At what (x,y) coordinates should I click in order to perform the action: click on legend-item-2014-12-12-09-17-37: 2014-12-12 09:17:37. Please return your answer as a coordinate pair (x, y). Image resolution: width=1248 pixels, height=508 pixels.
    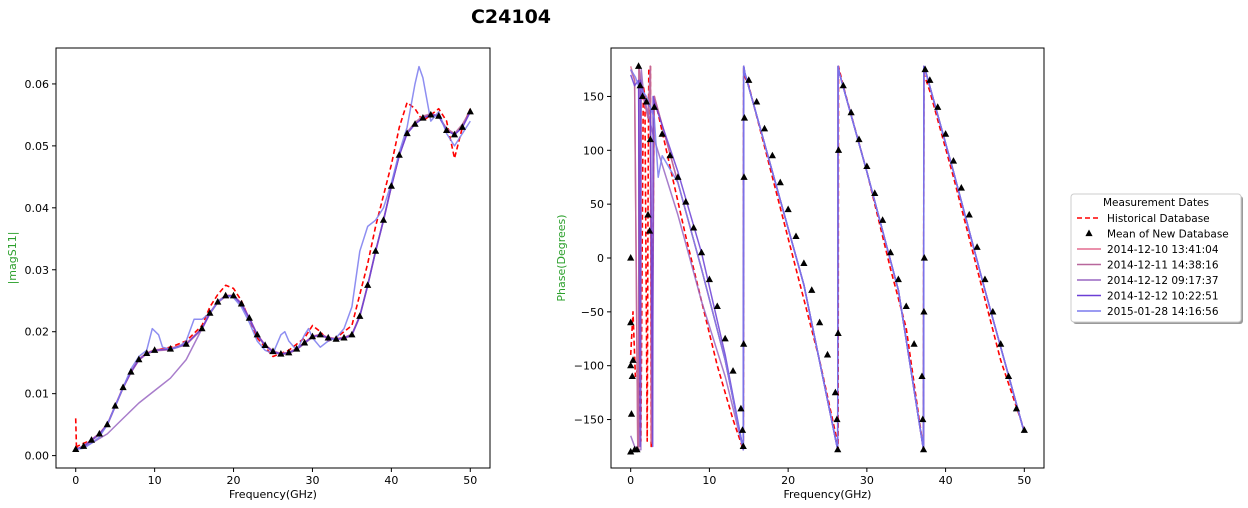
    Looking at the image, I should click on (1148, 281).